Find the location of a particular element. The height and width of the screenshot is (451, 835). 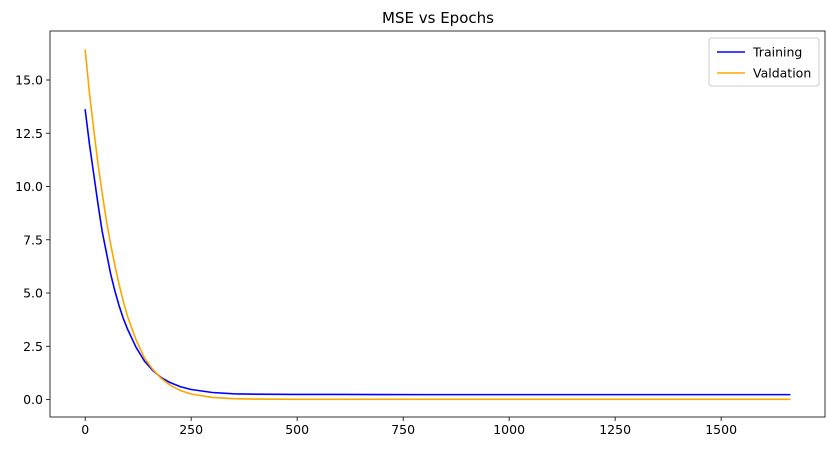

x-tick-label: 1000 is located at coordinates (509, 429).